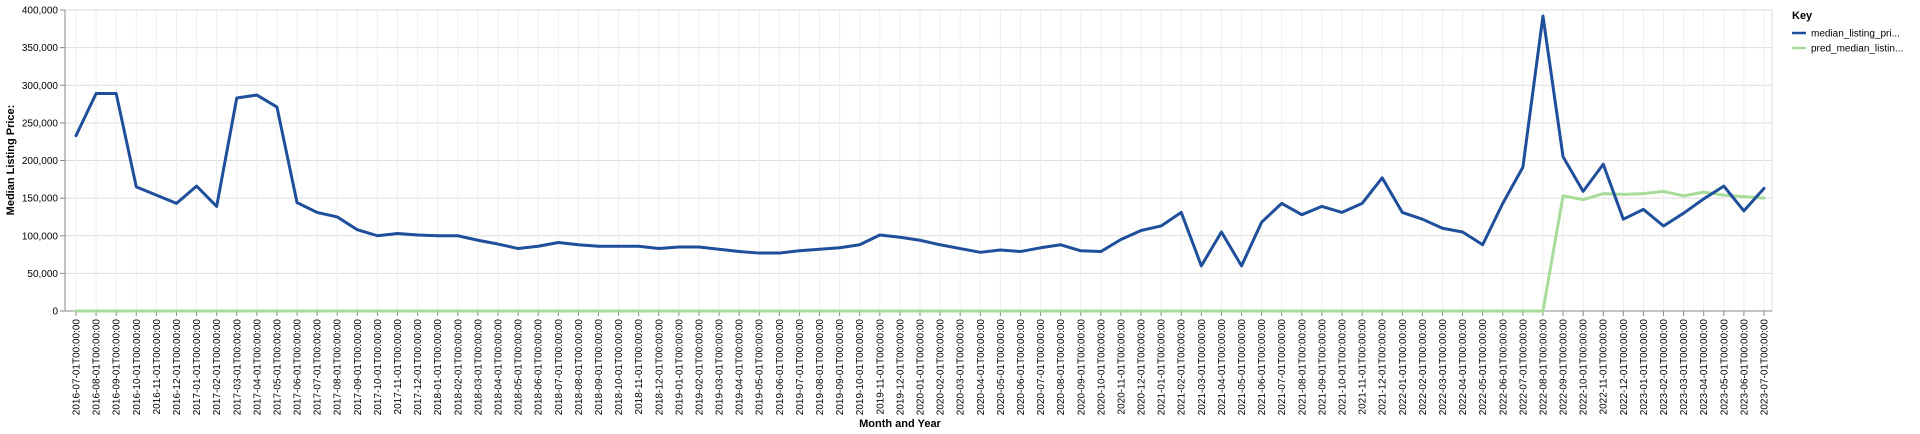  Describe the element at coordinates (1363, 367) in the screenshot. I see `x-tick-label: 2021-11-01T00:00:00` at that location.